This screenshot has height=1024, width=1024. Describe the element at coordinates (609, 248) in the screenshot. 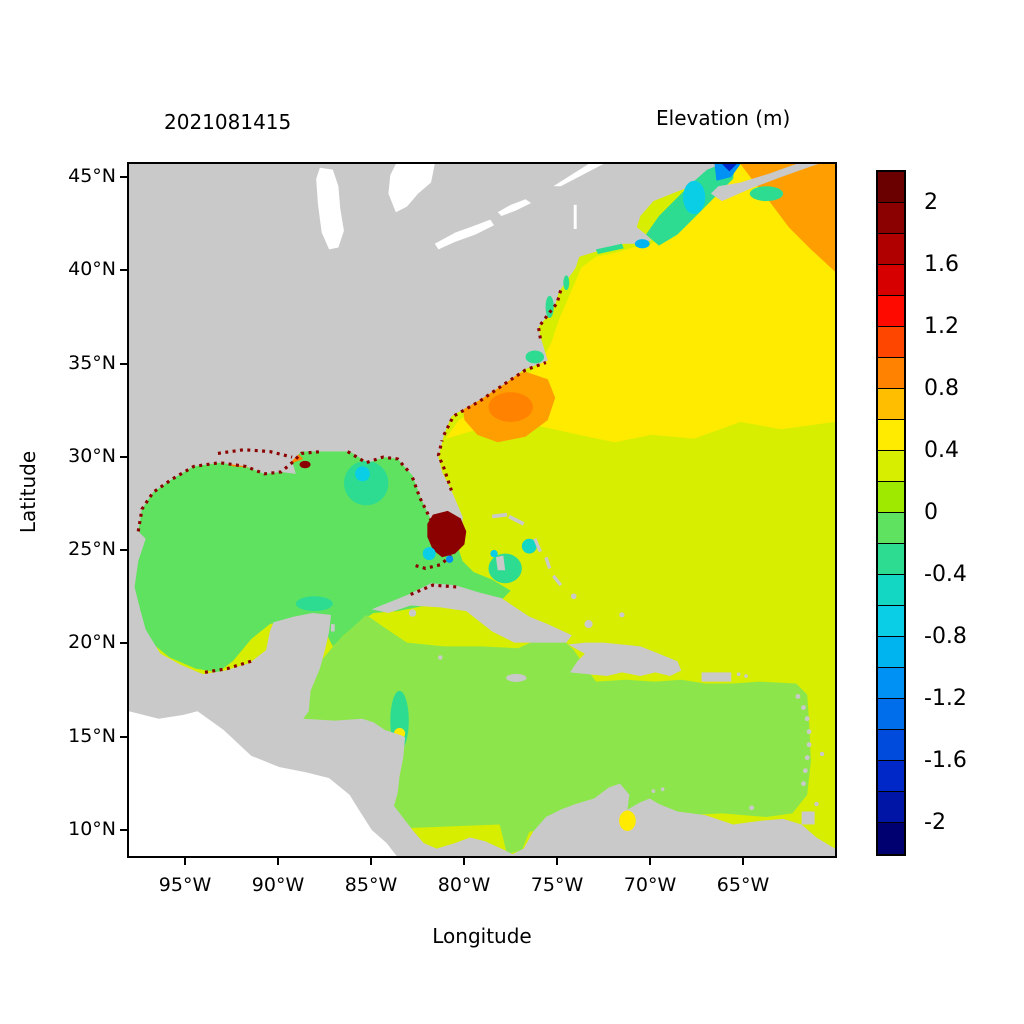

I see `long-island-sound-teal` at that location.